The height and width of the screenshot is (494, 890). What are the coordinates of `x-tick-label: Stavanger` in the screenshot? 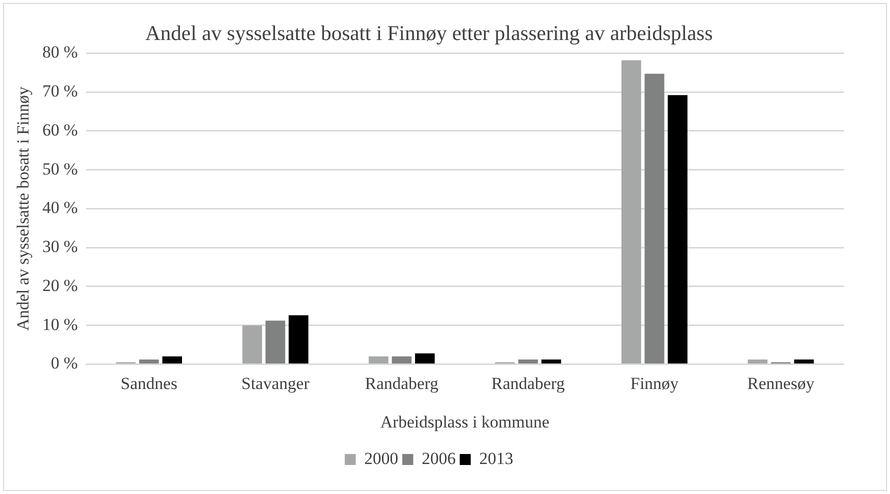 It's located at (275, 383).